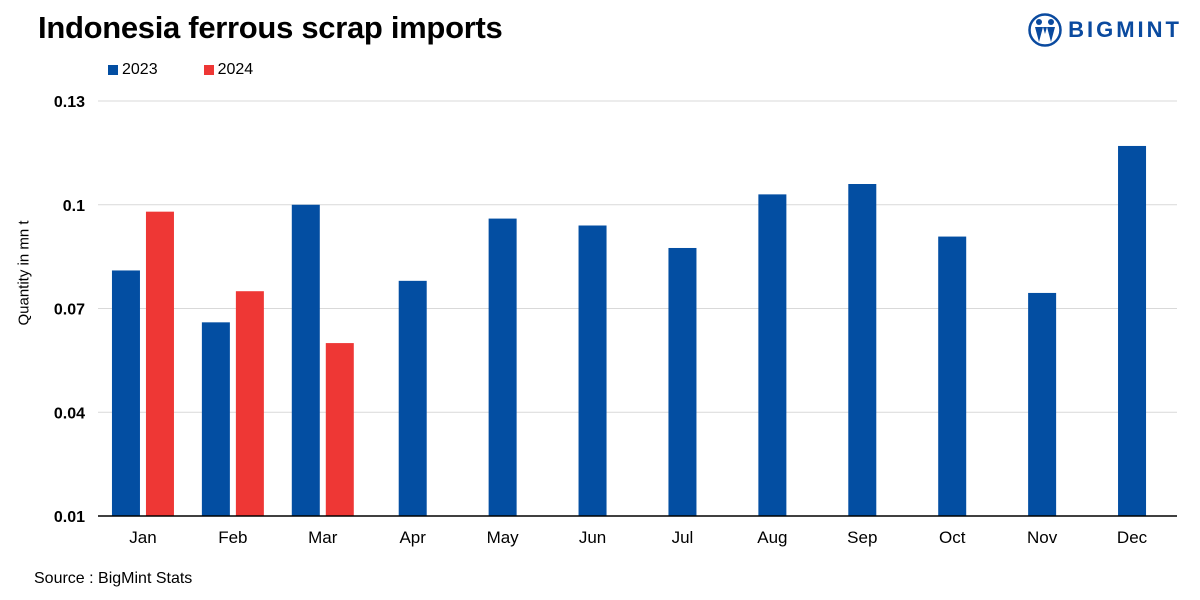 The width and height of the screenshot is (1200, 600). I want to click on bar-2023-apr, so click(412, 398).